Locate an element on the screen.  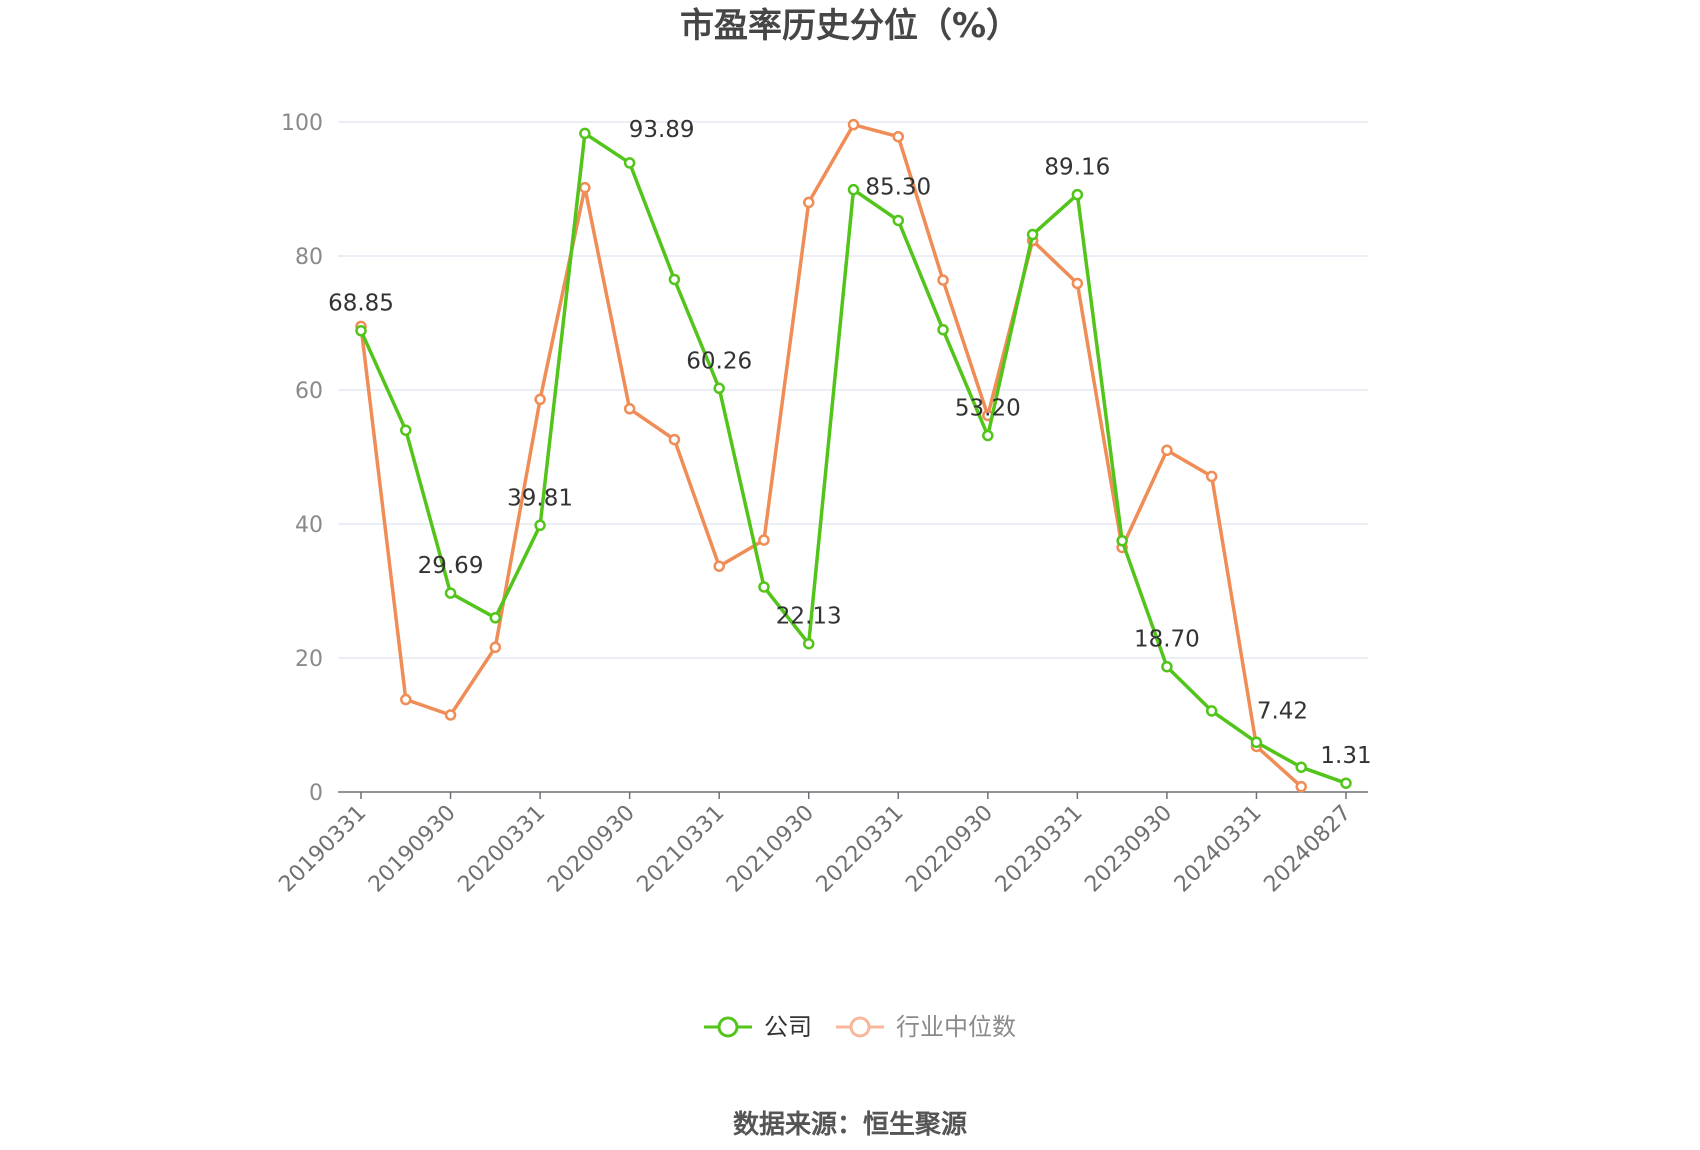
data-label: 68.85 is located at coordinates (361, 304).